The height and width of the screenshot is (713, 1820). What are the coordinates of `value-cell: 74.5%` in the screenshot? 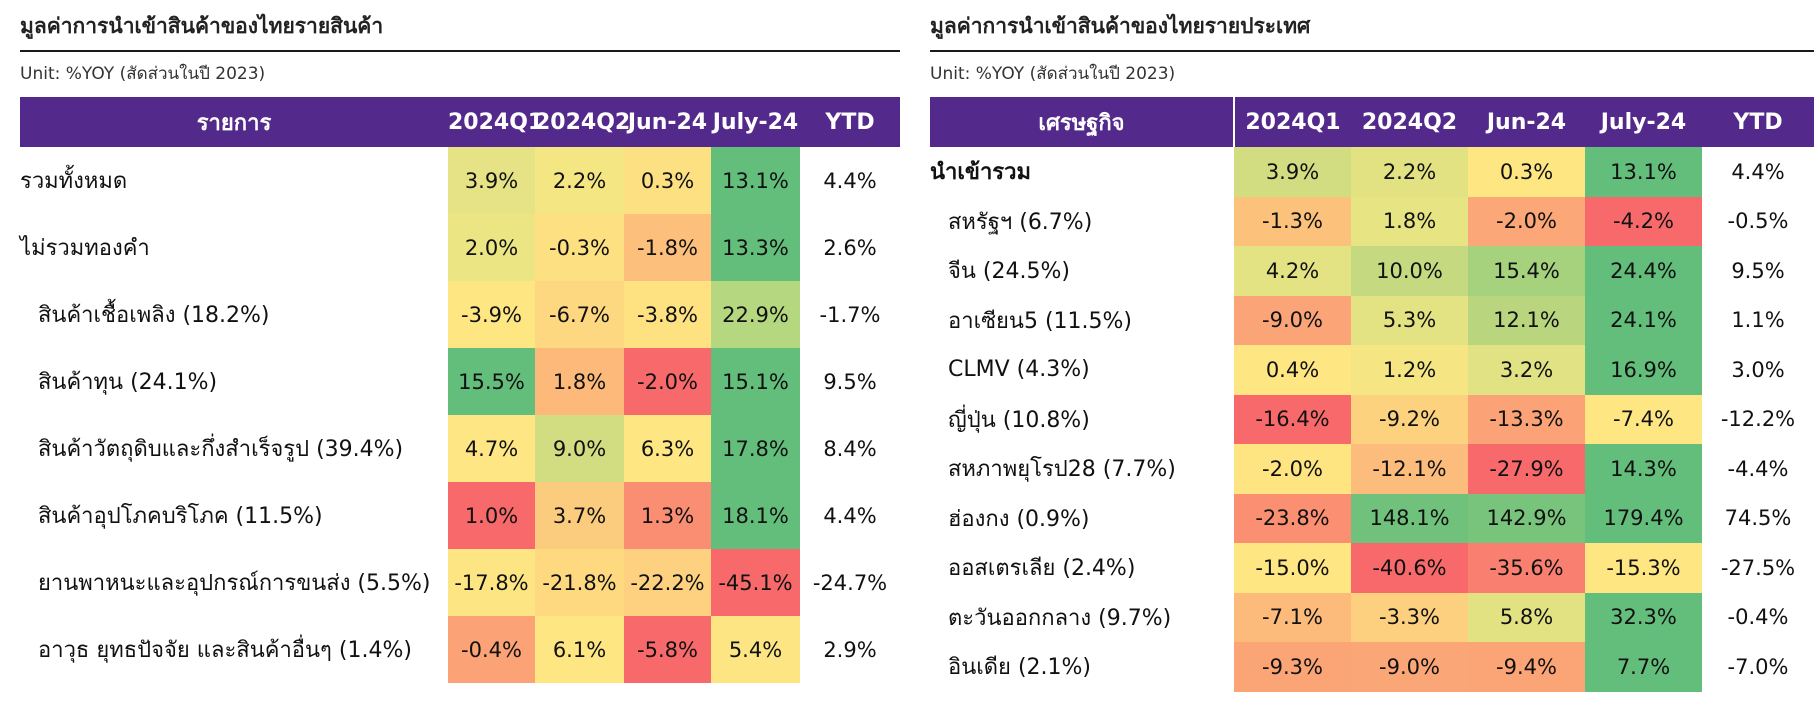 It's located at (1758, 518).